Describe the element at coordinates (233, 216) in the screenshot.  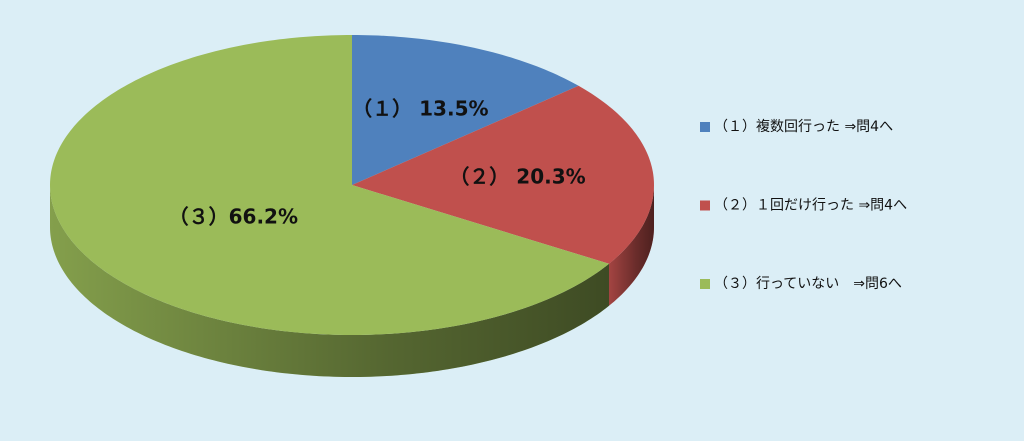
I see `data-label: （３）66.2%` at that location.